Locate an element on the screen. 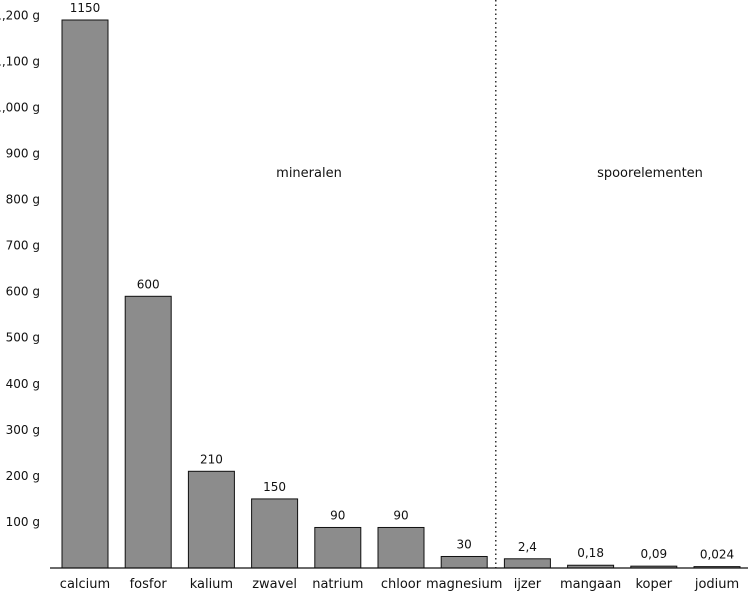 The height and width of the screenshot is (591, 750). bar-natrium is located at coordinates (338, 547).